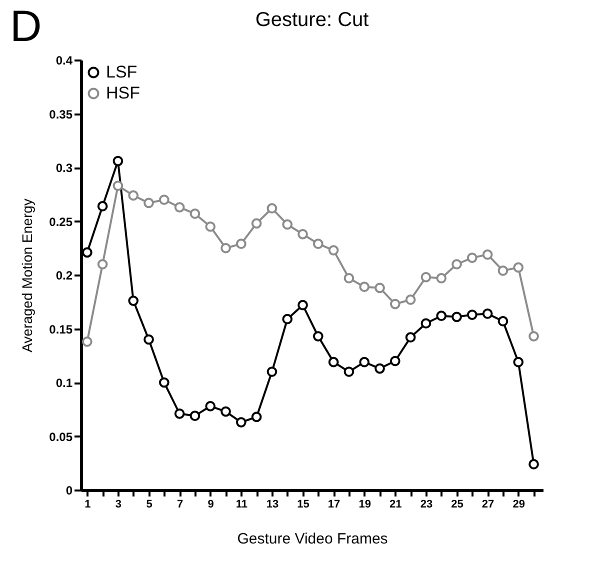 The height and width of the screenshot is (577, 607). What do you see at coordinates (426, 504) in the screenshot?
I see `x-tick-label: 23` at bounding box center [426, 504].